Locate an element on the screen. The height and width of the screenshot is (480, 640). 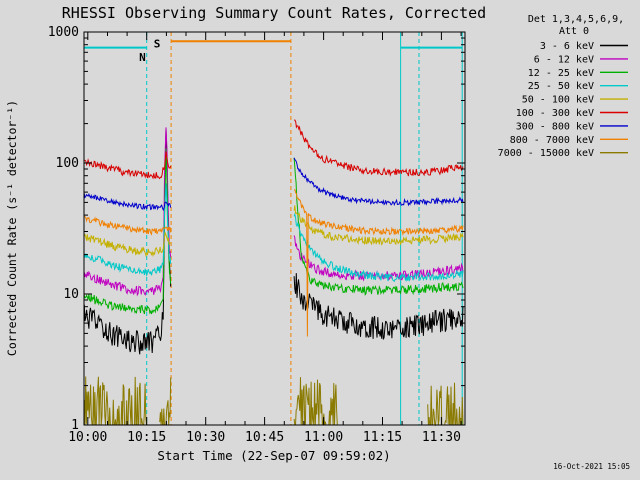
flag-n: N is located at coordinates (142, 57).